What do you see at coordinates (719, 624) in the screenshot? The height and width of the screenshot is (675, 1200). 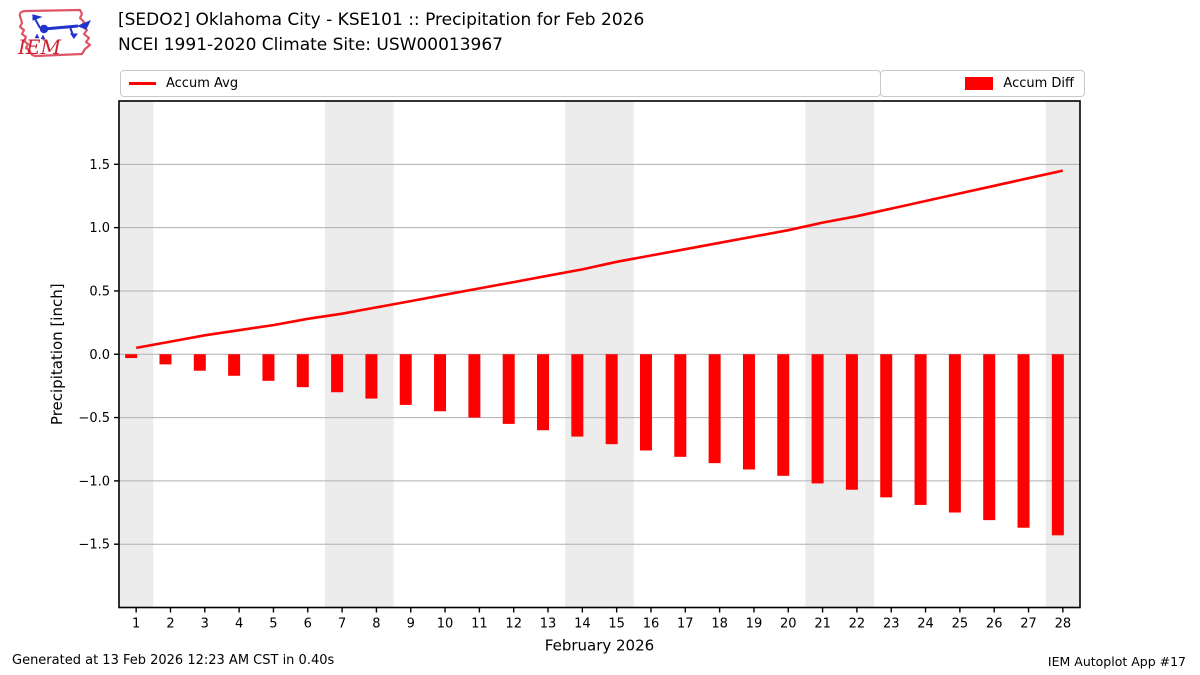 I see `x-tick-label: 18` at bounding box center [719, 624].